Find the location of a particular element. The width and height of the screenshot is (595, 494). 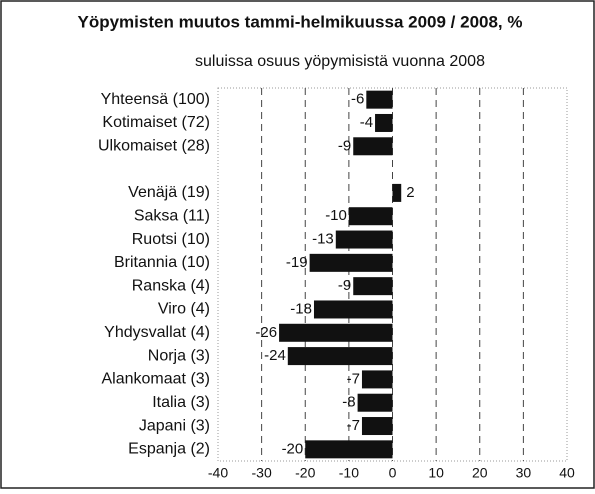

x-tick-label: -40 is located at coordinates (218, 473).